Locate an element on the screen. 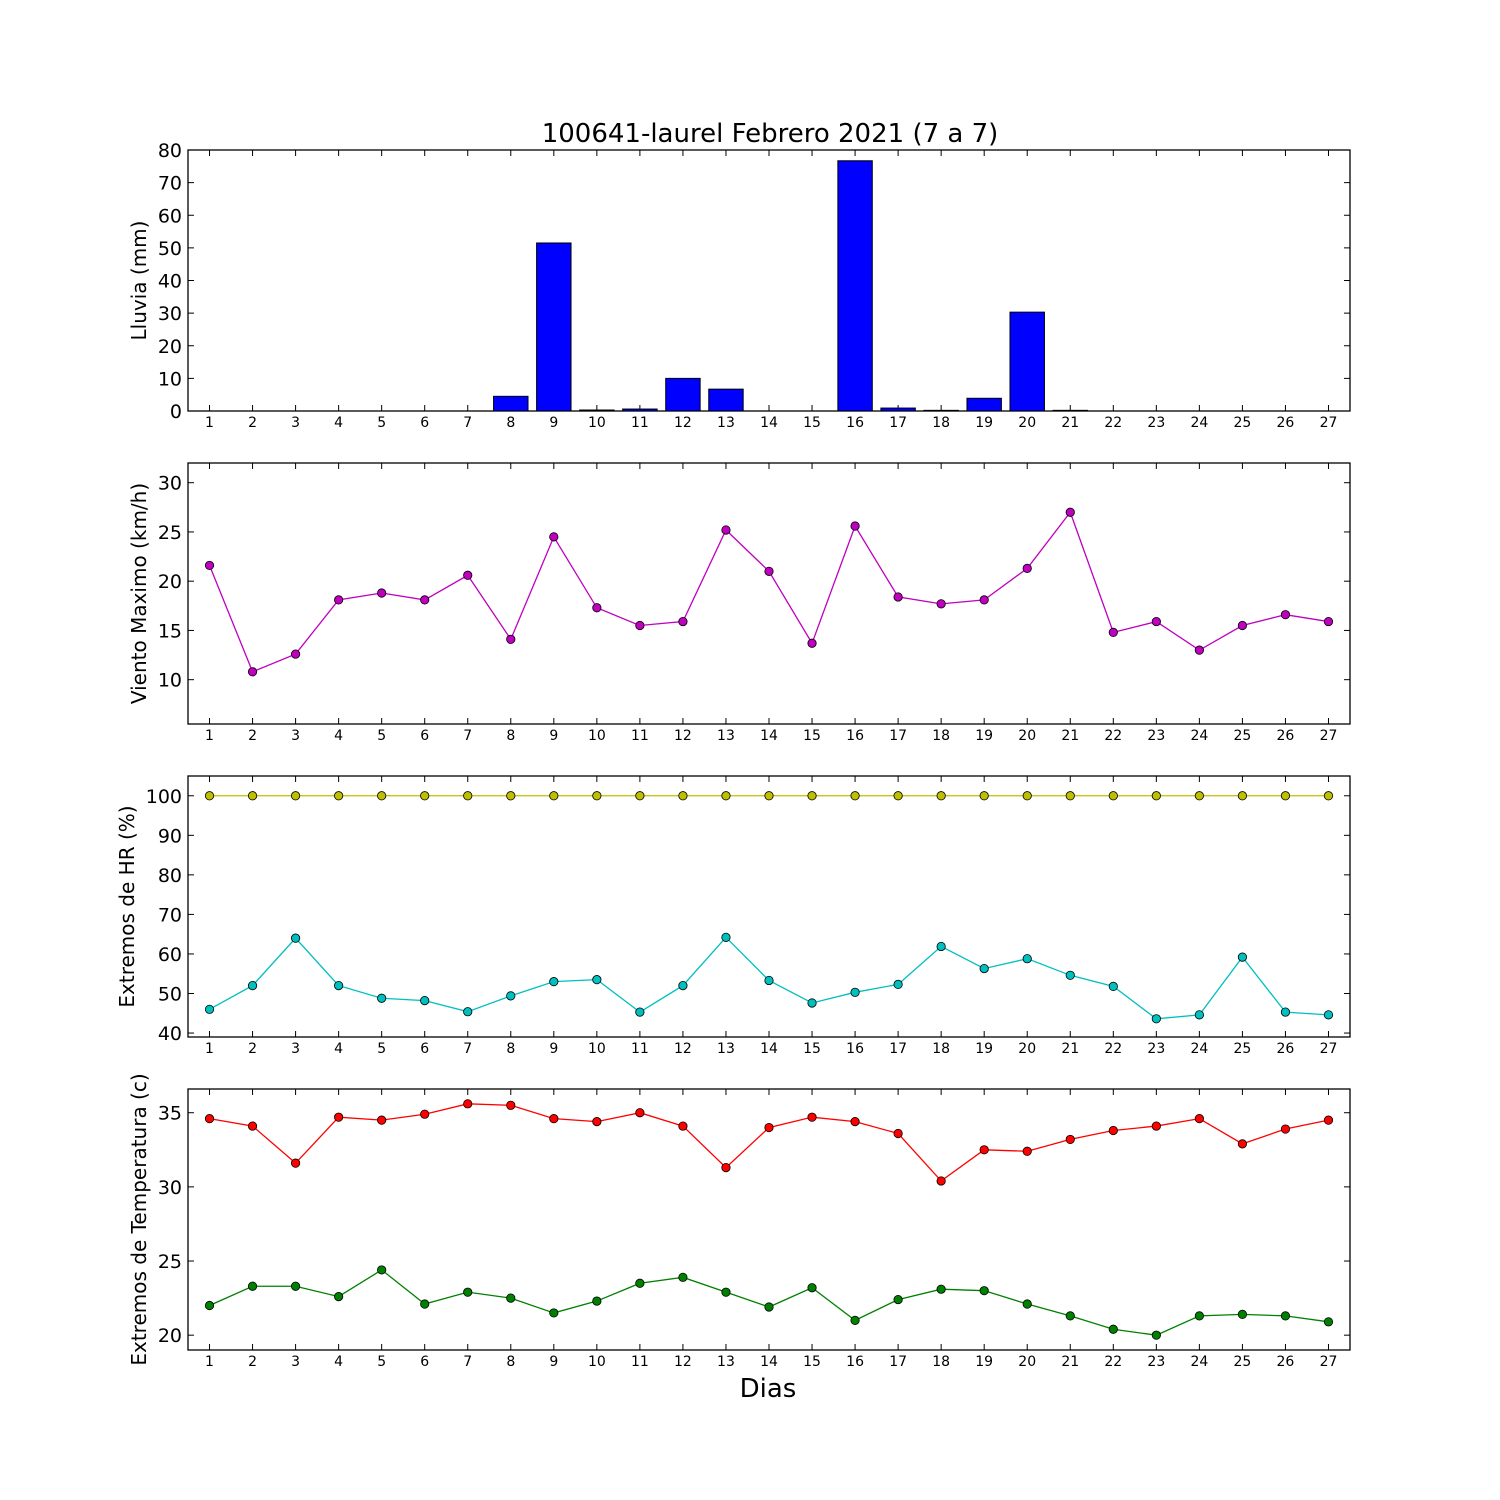 This screenshot has height=1500, width=1500. x-tick-label: 24 is located at coordinates (1199, 736).